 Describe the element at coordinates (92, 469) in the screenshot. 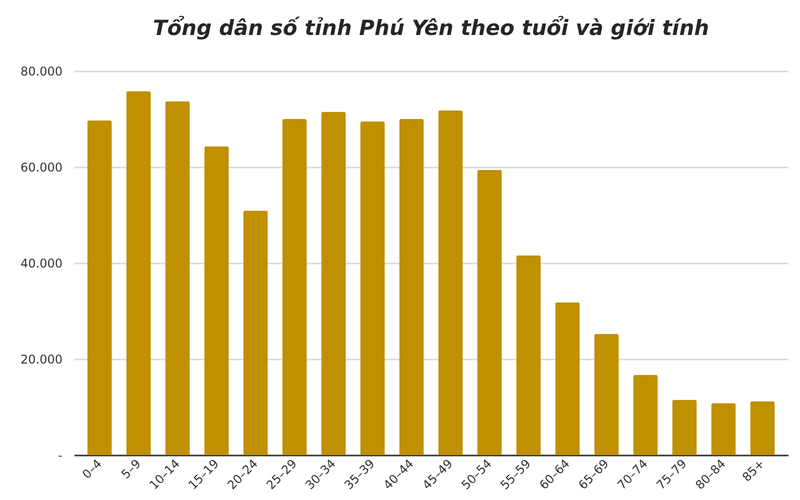

I see `x-tick-label: 0–4` at that location.